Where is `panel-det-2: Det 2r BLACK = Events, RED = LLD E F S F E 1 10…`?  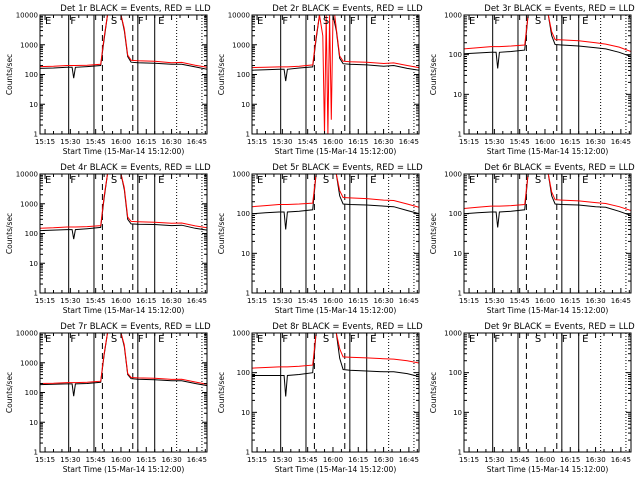
panel-det-2: Det 2r BLACK = Events, RED = LLD E F S F E 1 10… is located at coordinates (320, 80).